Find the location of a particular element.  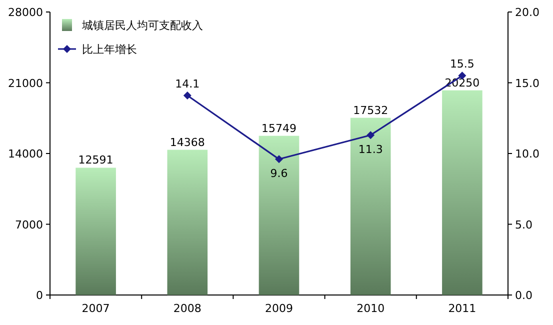

y2-tick-label: 0.0 is located at coordinates (523, 295).